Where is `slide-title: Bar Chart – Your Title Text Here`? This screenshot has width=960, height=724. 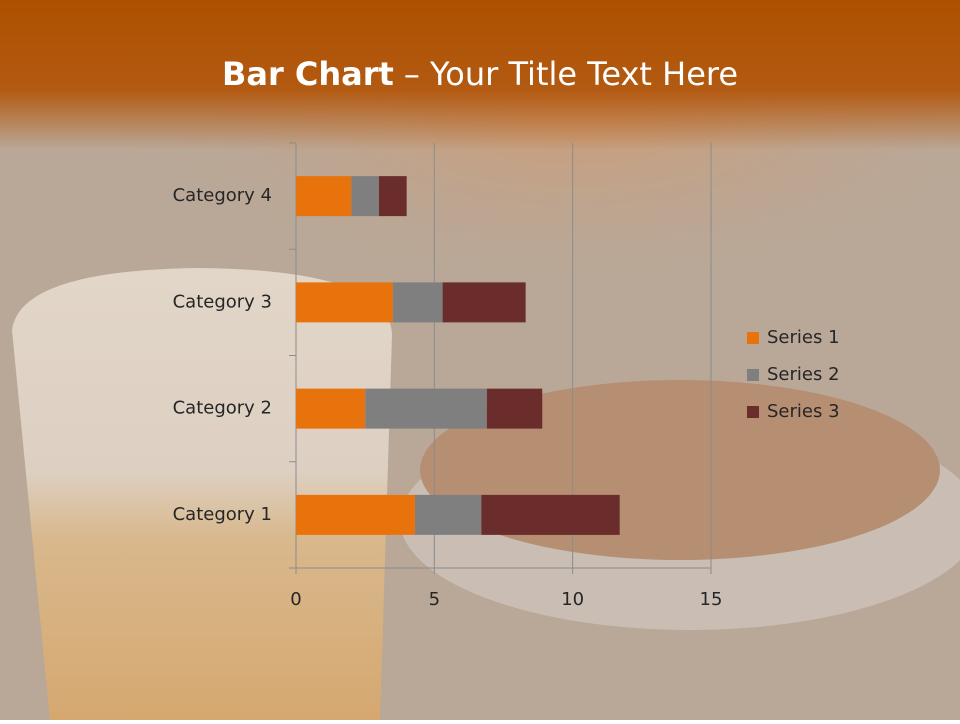
slide-title: Bar Chart – Your Title Text Here is located at coordinates (480, 74).